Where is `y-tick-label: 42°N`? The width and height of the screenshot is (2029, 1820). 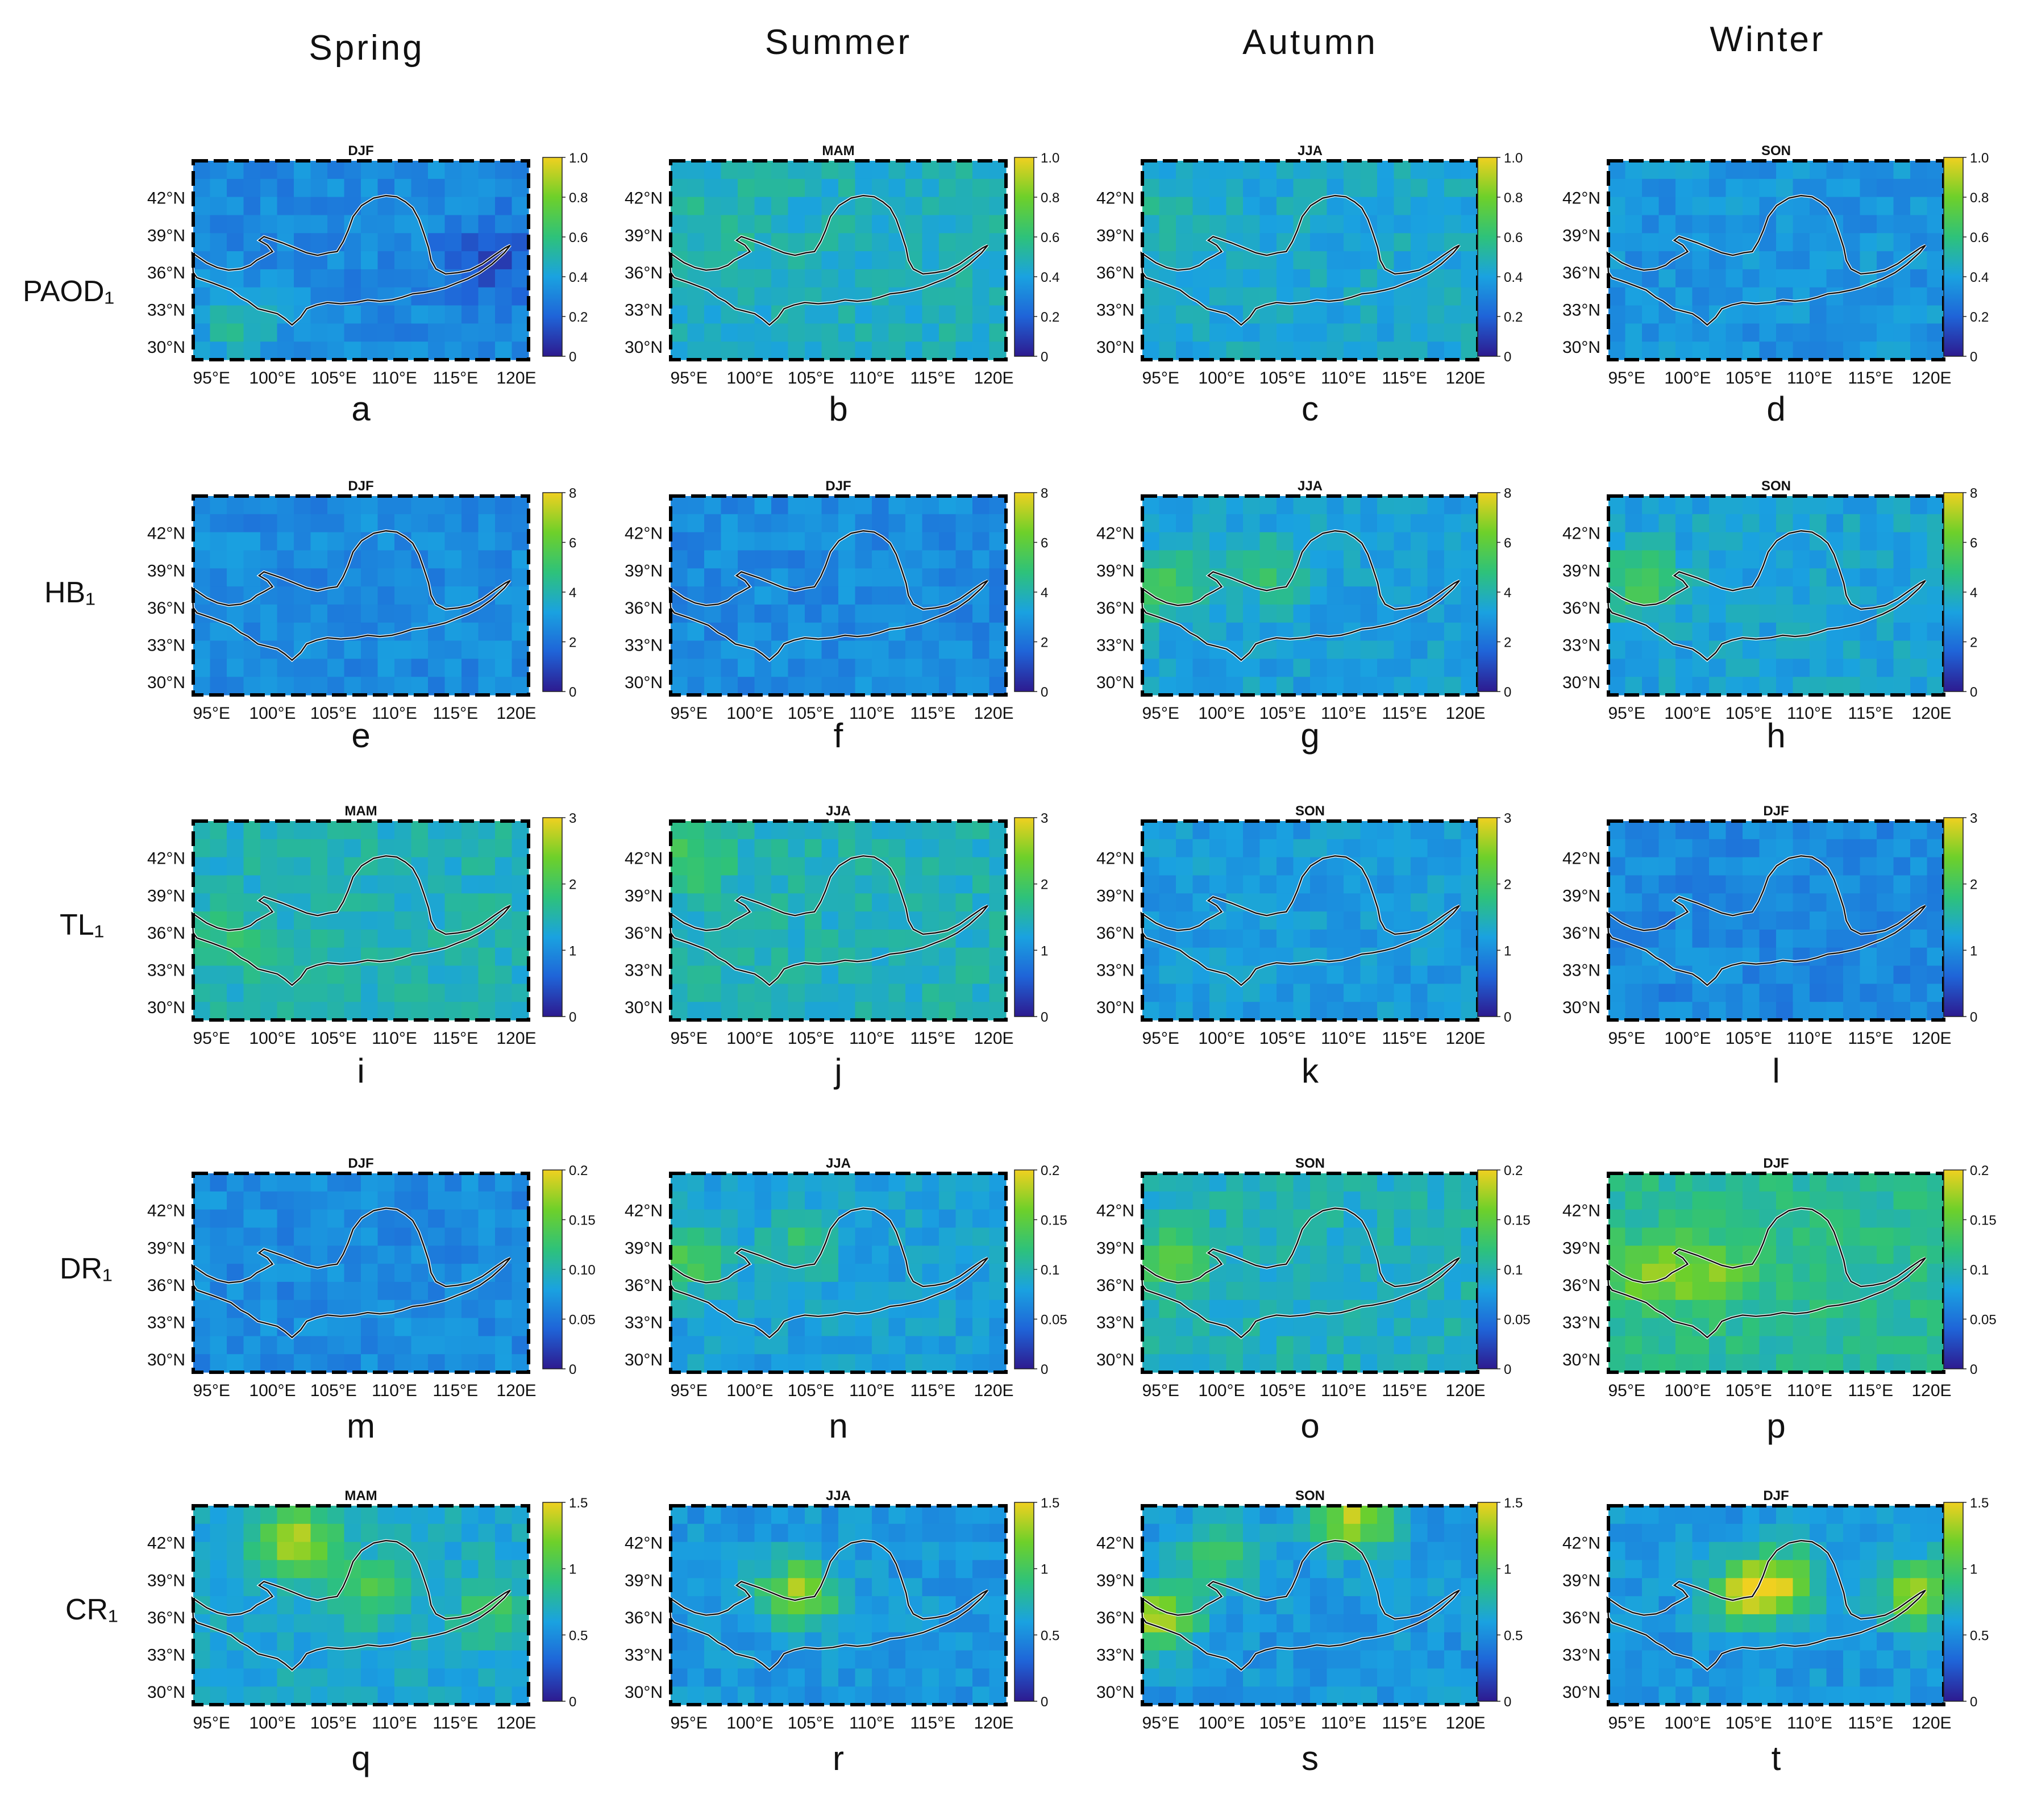
y-tick-label: 42°N is located at coordinates (644, 533).